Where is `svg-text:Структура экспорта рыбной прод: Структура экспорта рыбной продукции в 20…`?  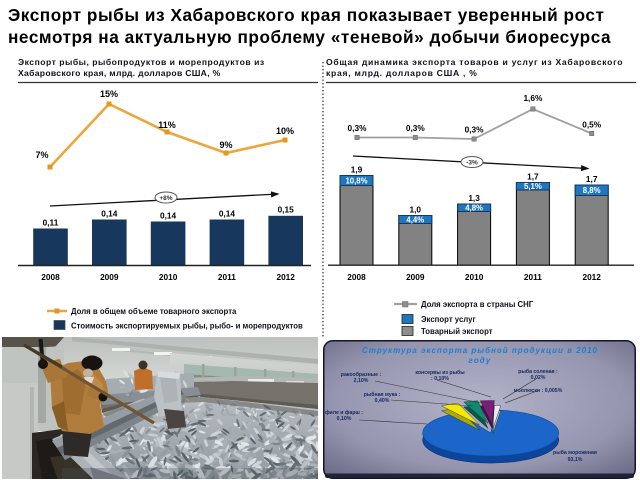
svg-text:Структура экспорта рыбной прод: Структура экспорта рыбной продукции в 20… is located at coordinates (480, 350).